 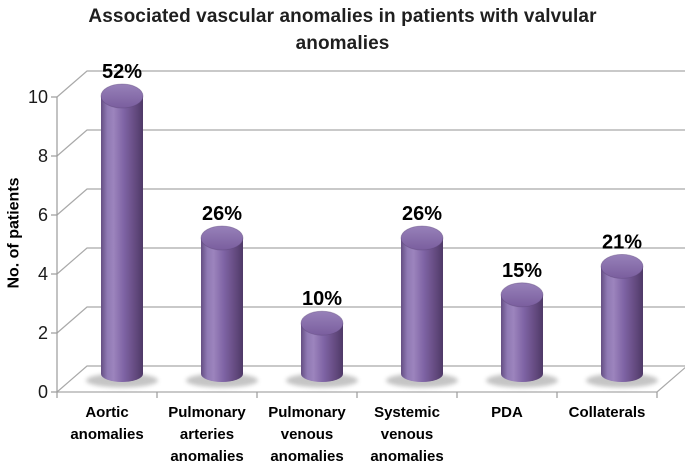 What do you see at coordinates (43, 215) in the screenshot?
I see `y-tick-label: 6` at bounding box center [43, 215].